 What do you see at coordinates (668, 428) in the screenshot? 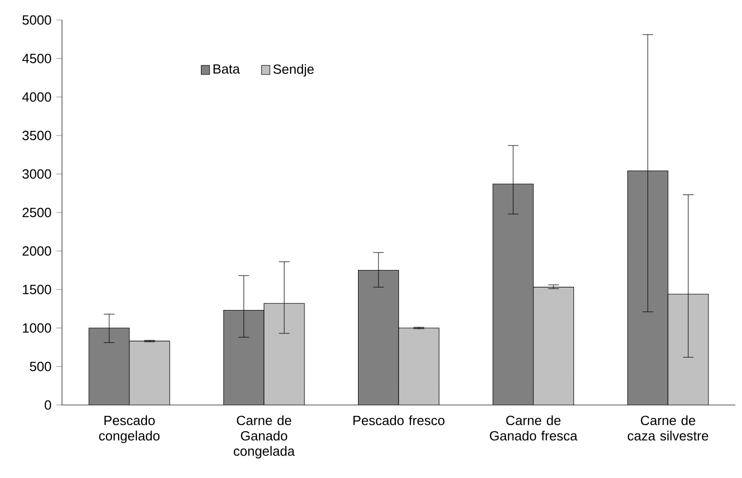
I see `x-tick-label: Carne de caza silvestre` at bounding box center [668, 428].